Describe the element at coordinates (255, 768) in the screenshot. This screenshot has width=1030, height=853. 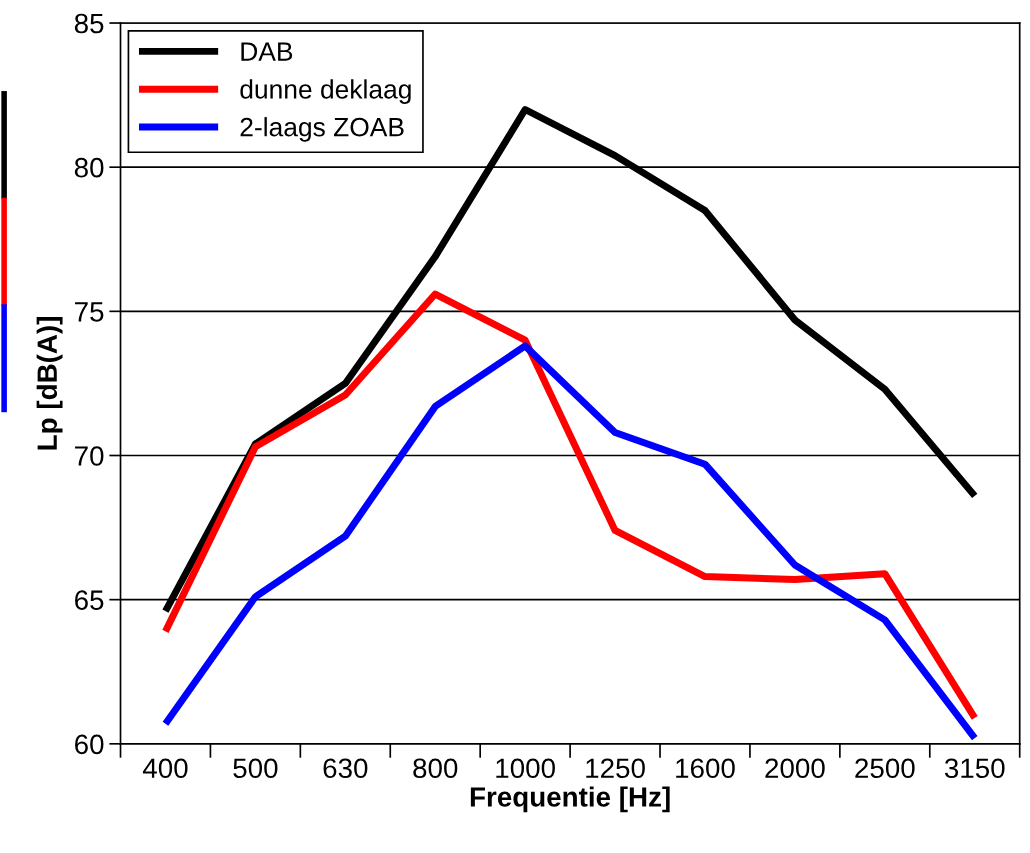
I see `x-tick-label: 500` at that location.